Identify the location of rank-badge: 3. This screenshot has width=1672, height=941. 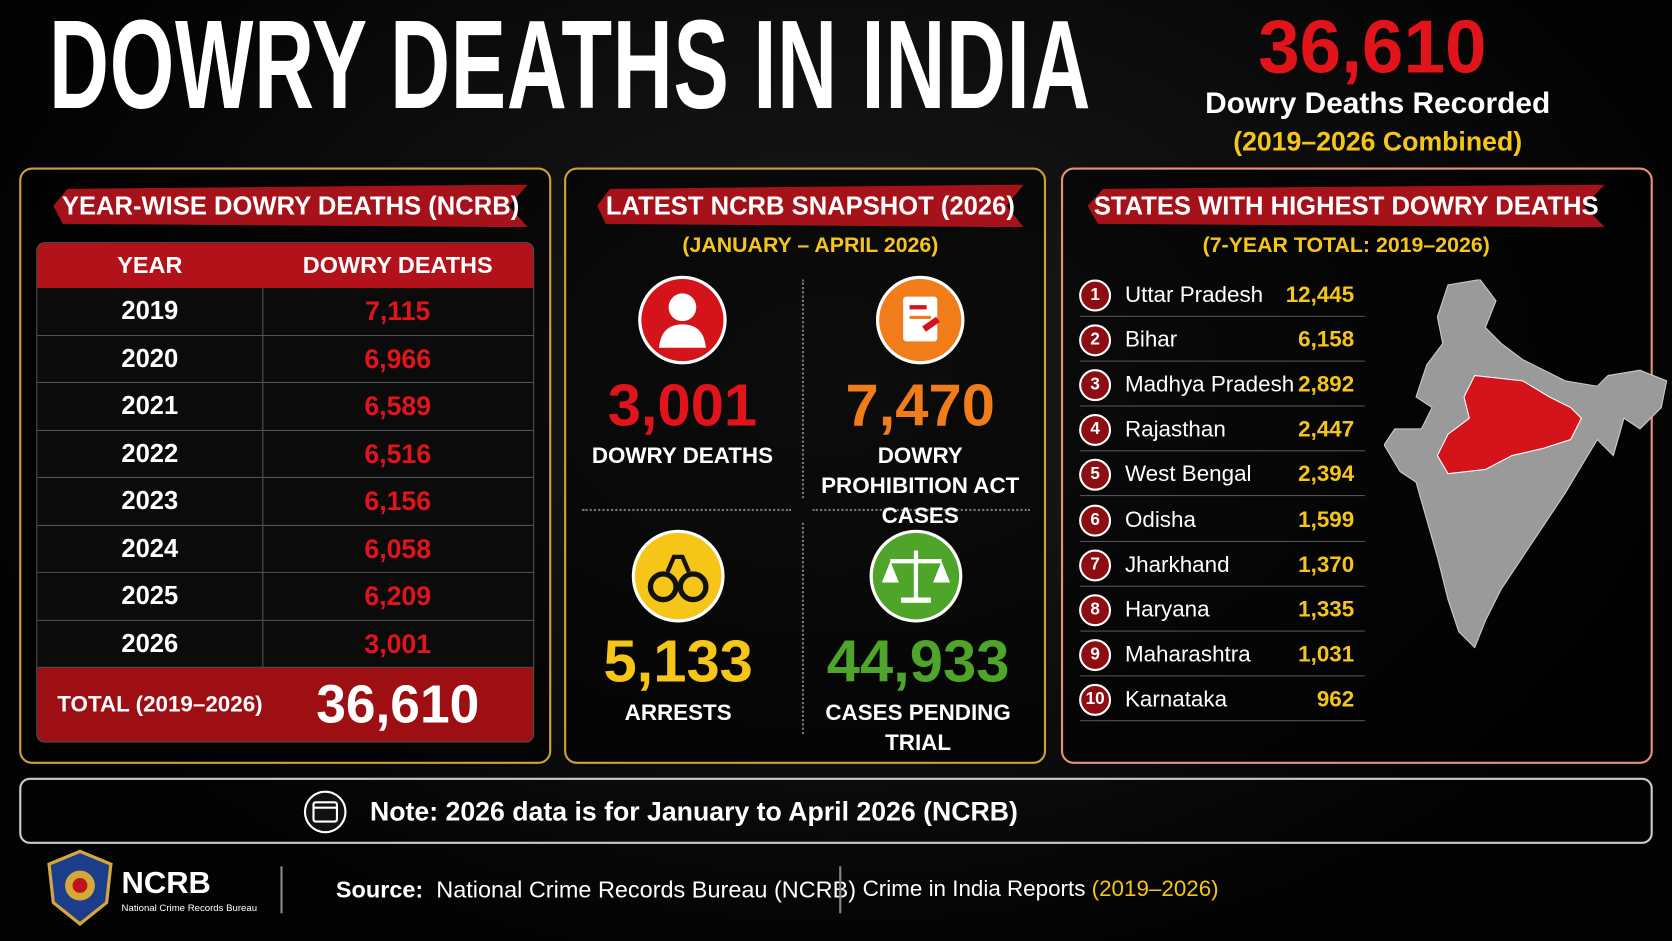
(1095, 385).